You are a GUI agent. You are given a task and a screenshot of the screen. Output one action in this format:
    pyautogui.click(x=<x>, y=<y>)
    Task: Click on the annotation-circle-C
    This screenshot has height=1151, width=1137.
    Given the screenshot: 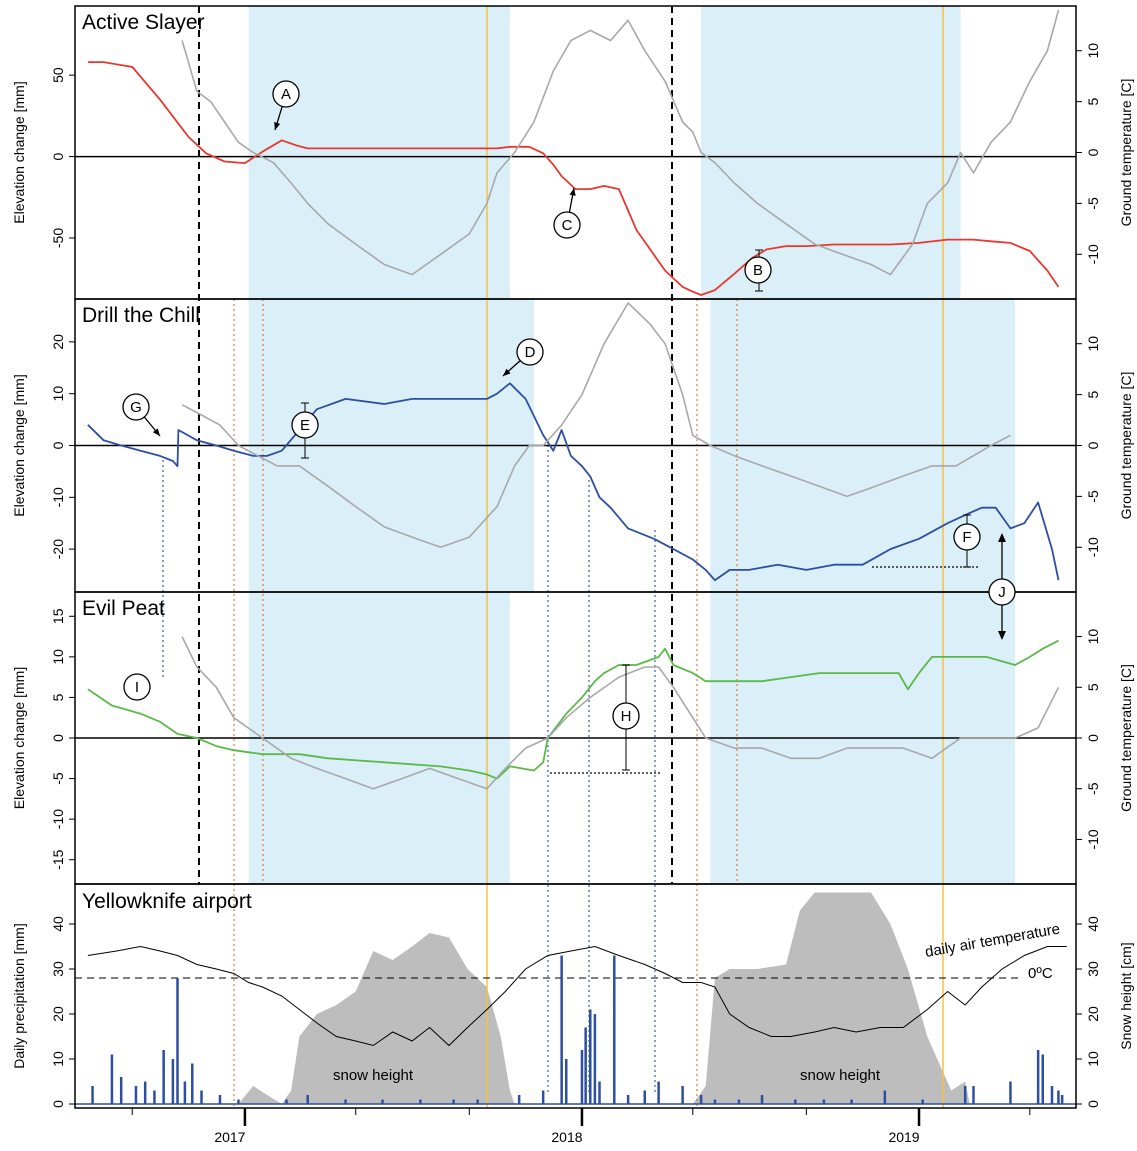 What is the action you would take?
    pyautogui.click(x=567, y=225)
    